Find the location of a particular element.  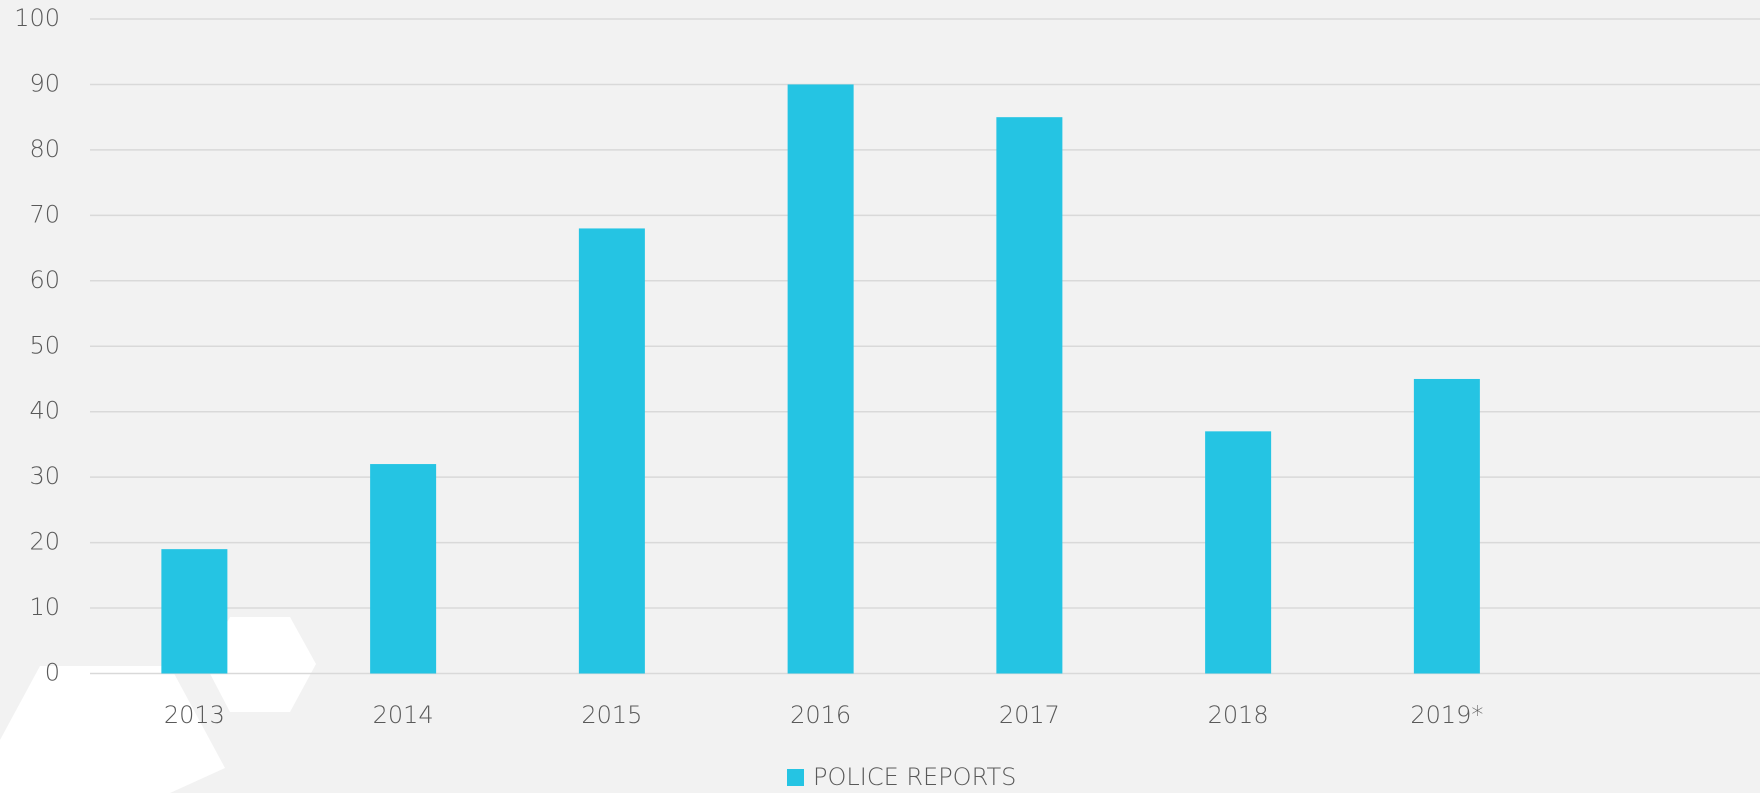

y-tick-label: 60 is located at coordinates (44, 280).